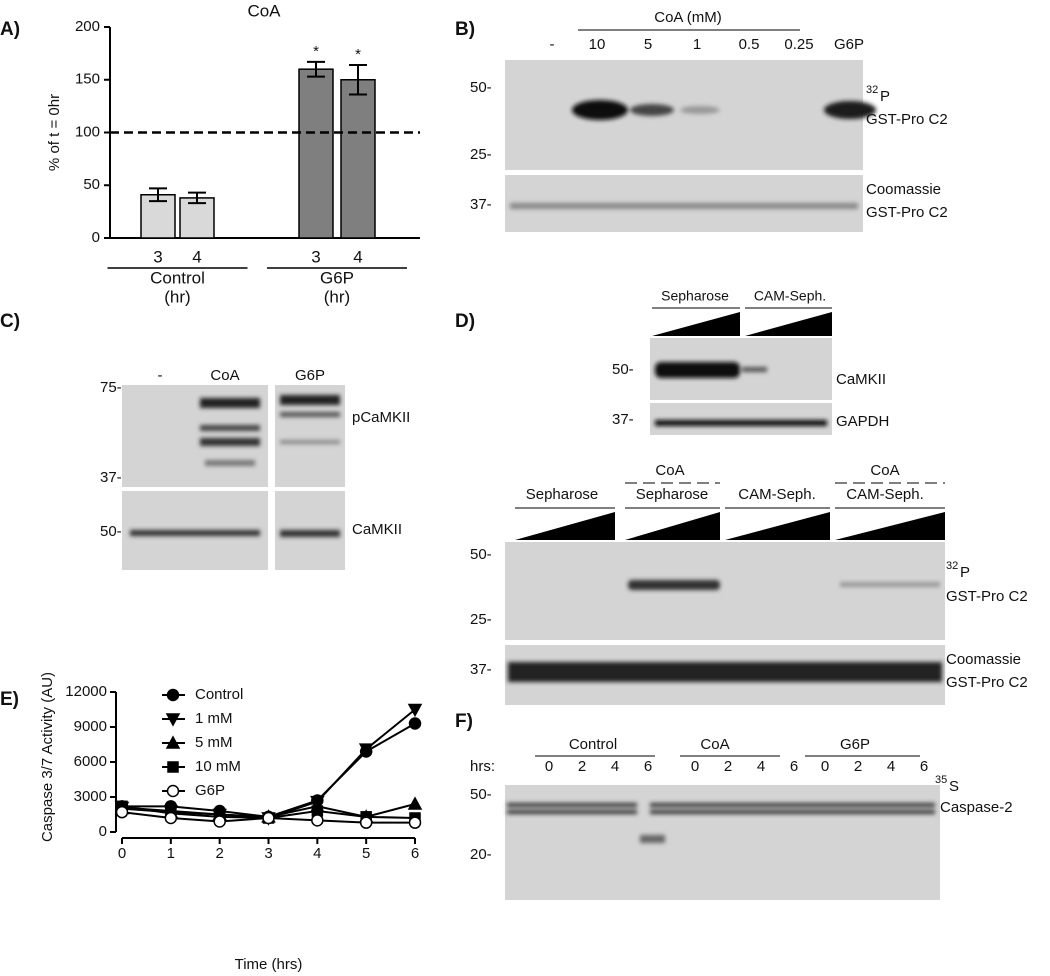 Image resolution: width=1050 pixels, height=976 pixels. Describe the element at coordinates (464, 721) in the screenshot. I see `panel-label: F)` at that location.